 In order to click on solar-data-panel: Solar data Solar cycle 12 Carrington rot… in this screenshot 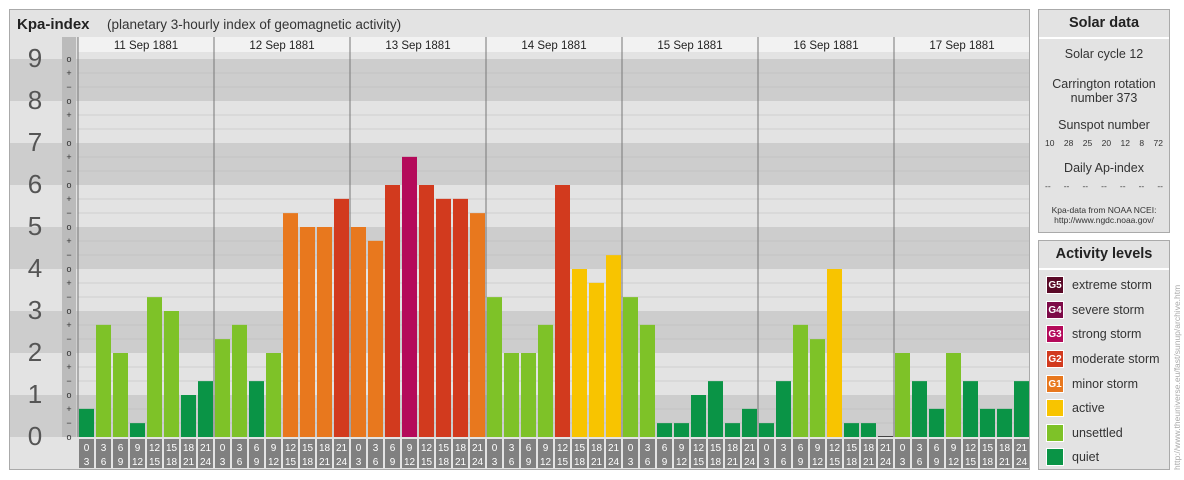, I will do `click(1104, 121)`.